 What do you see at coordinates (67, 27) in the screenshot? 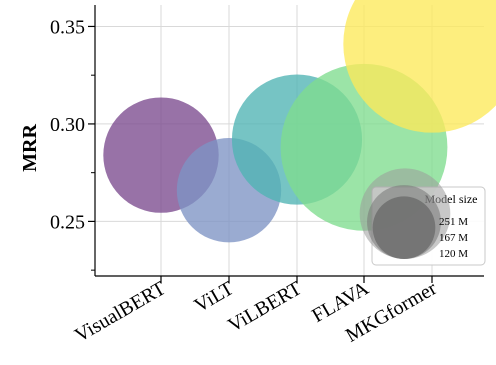
I see `y-tick-label: 0.35` at bounding box center [67, 27].